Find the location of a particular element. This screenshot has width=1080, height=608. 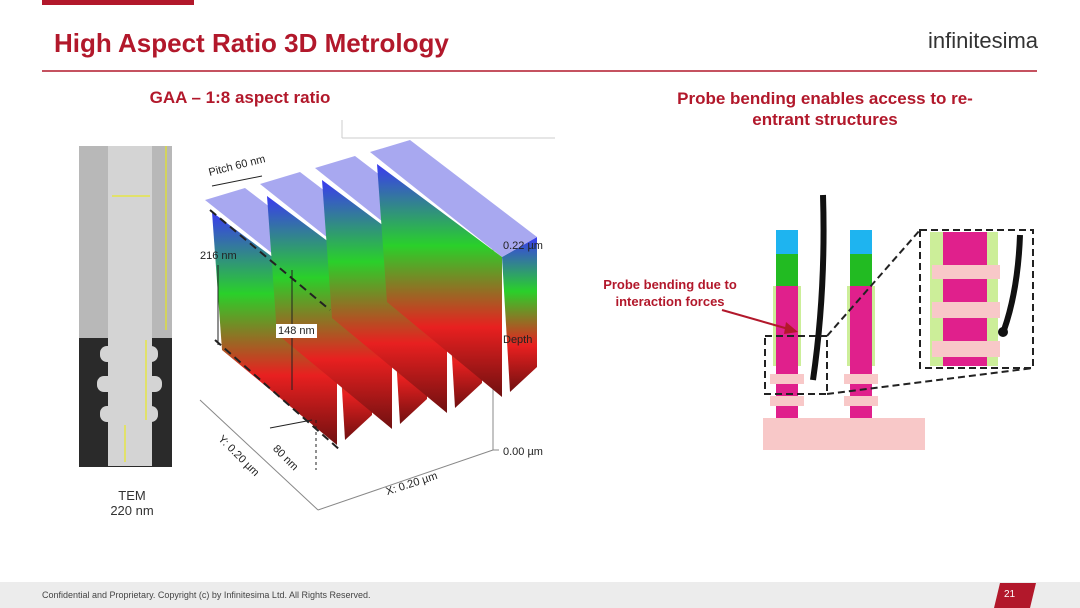

title: High Aspect Ratio 3D Metrology is located at coordinates (251, 43).